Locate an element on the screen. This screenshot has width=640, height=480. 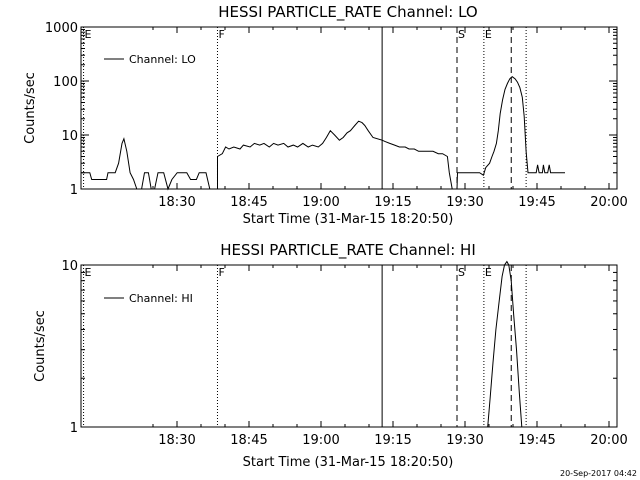
y-tick-label: 1000 is located at coordinates (61, 28).